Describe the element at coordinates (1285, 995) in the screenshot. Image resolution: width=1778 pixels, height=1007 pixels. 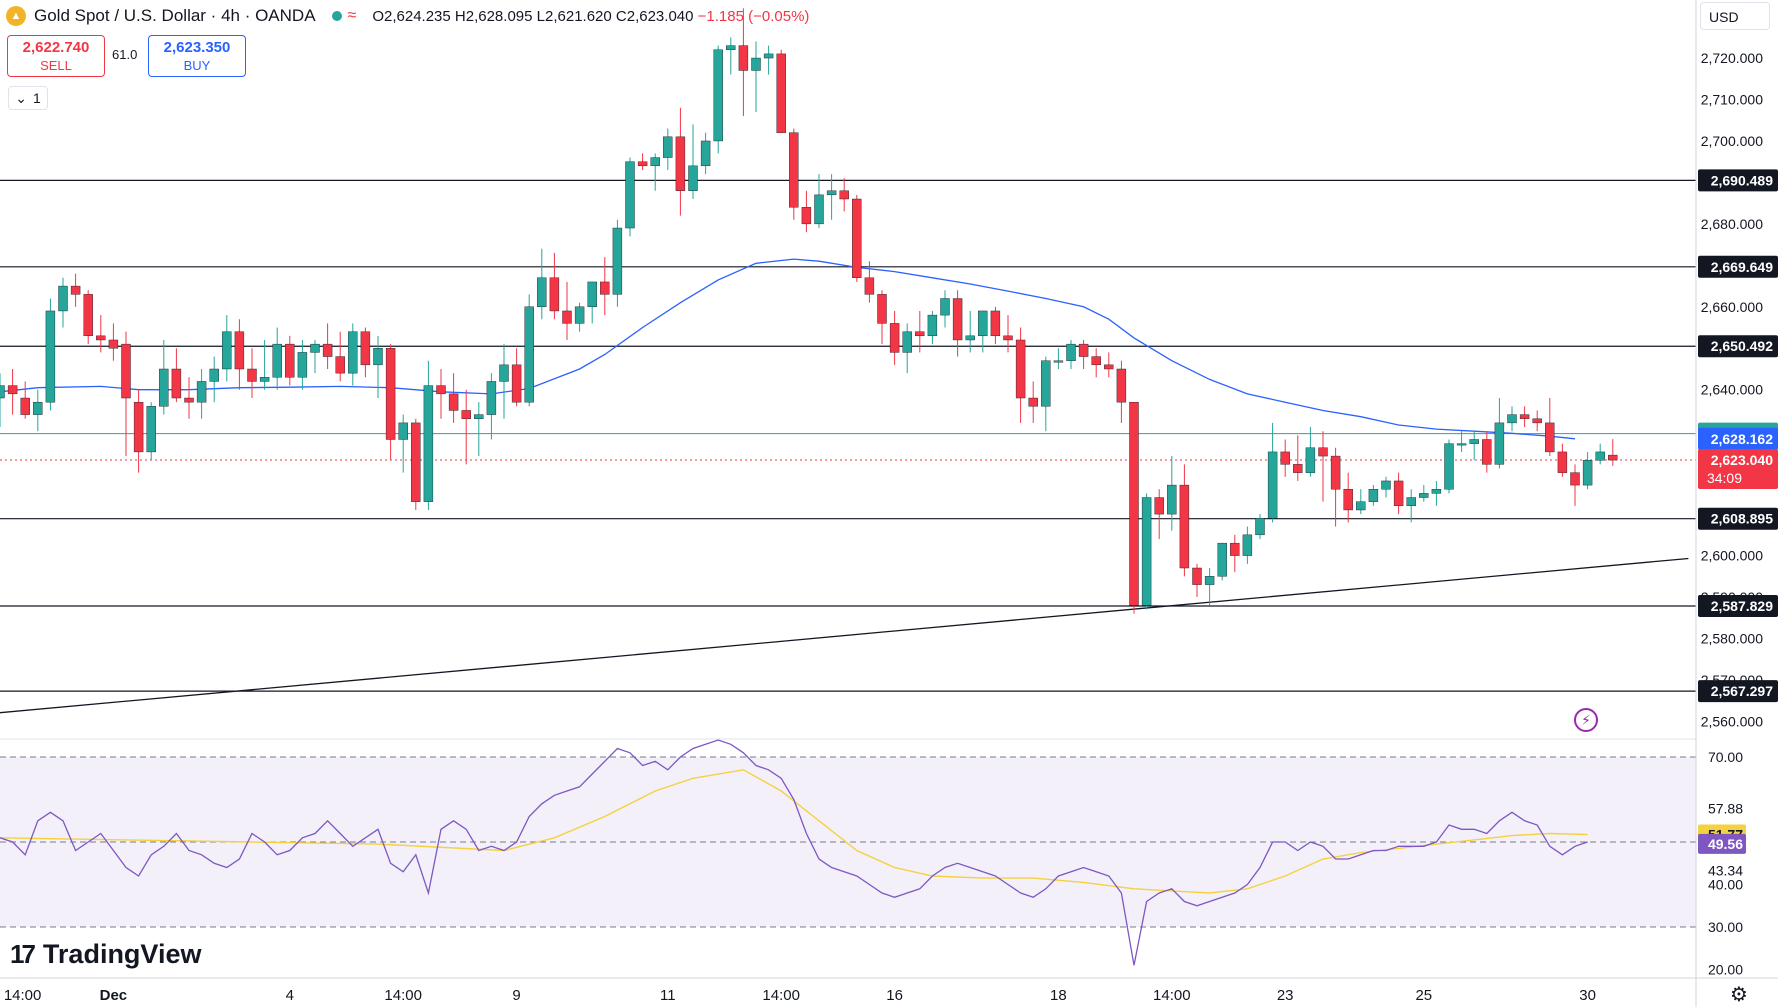
I see `time-tick-label: 23` at that location.